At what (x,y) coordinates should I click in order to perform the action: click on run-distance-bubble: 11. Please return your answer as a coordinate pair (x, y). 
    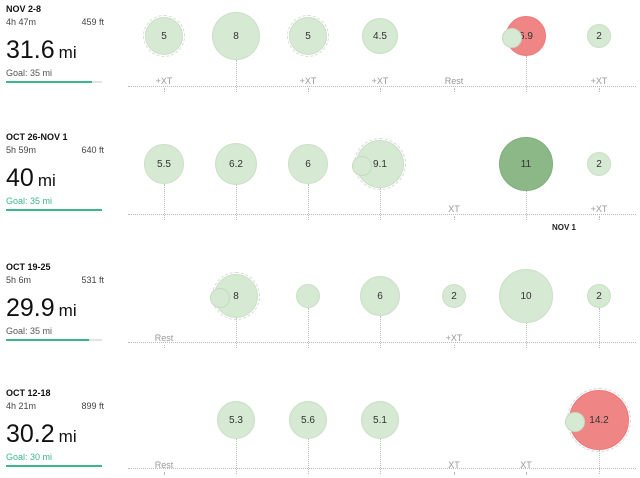
    Looking at the image, I should click on (526, 164).